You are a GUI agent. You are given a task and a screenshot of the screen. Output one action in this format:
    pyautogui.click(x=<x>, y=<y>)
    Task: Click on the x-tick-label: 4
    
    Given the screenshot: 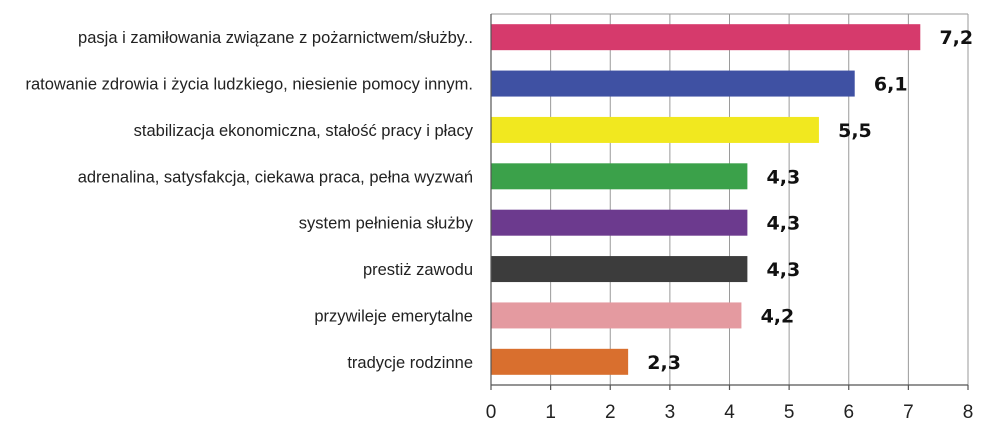 What is the action you would take?
    pyautogui.click(x=729, y=412)
    